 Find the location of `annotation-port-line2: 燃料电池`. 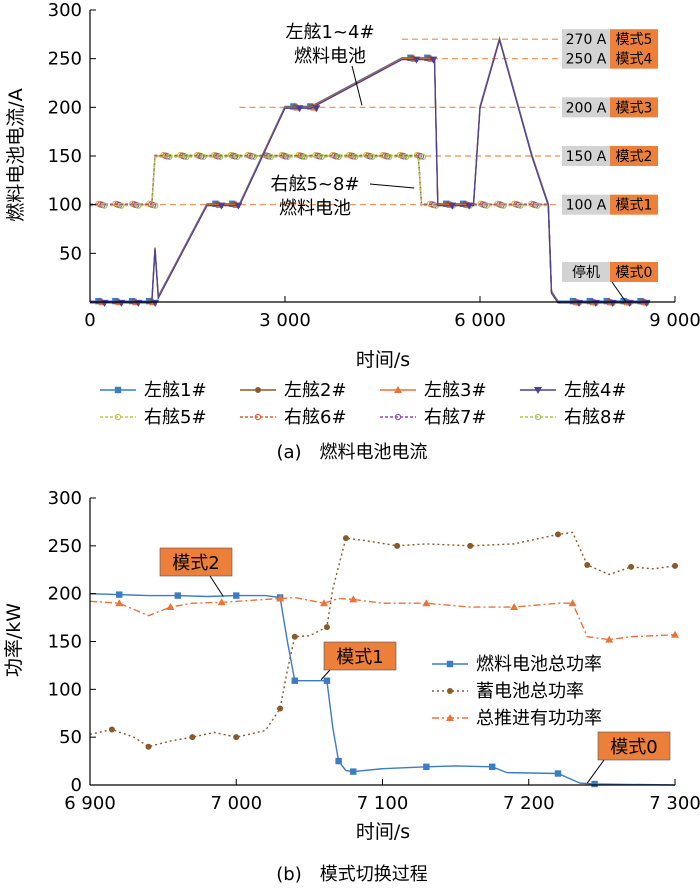

annotation-port-line2: 燃料电池 is located at coordinates (330, 56).